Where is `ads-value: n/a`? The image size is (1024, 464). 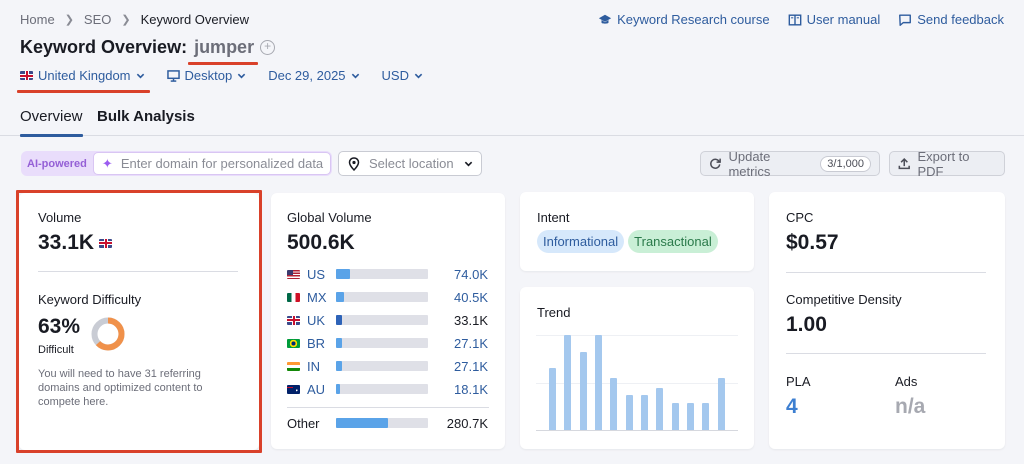
ads-value: n/a is located at coordinates (910, 406).